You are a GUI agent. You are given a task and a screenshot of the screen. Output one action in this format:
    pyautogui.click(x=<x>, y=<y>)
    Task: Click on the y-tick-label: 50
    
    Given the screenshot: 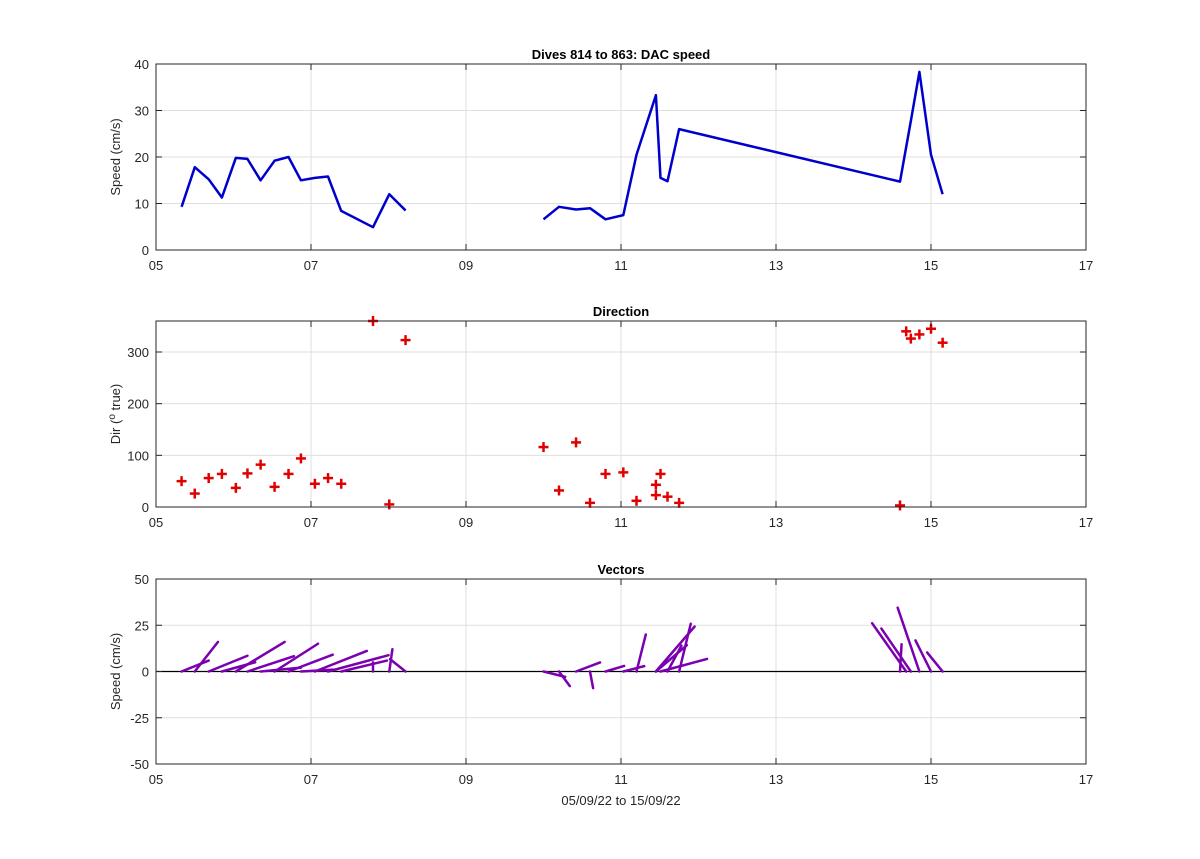 What is the action you would take?
    pyautogui.click(x=142, y=579)
    